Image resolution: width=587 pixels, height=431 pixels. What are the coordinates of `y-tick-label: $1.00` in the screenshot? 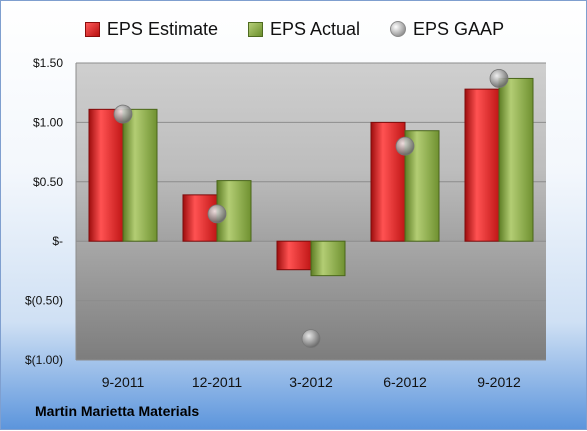 It's located at (48, 122).